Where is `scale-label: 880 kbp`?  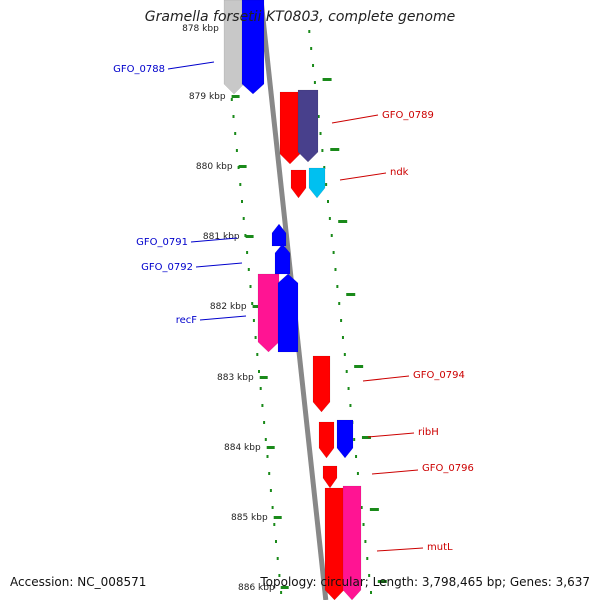 scale-label: 880 kbp is located at coordinates (214, 167).